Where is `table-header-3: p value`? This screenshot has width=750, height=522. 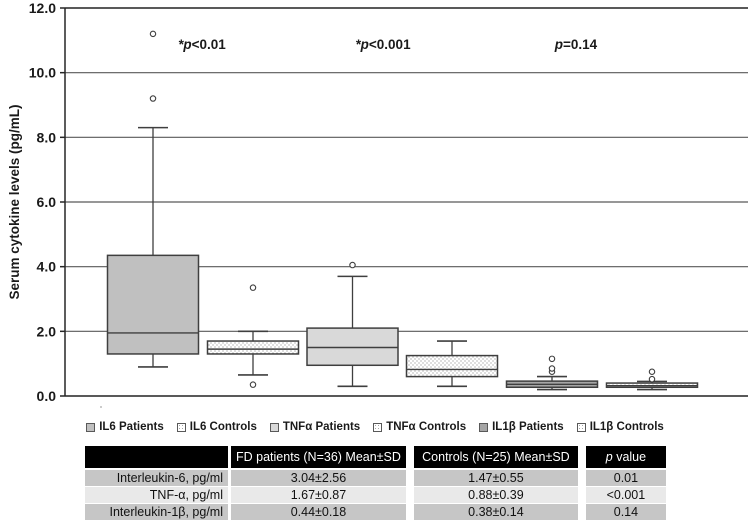
table-header-3: p value is located at coordinates (625, 458).